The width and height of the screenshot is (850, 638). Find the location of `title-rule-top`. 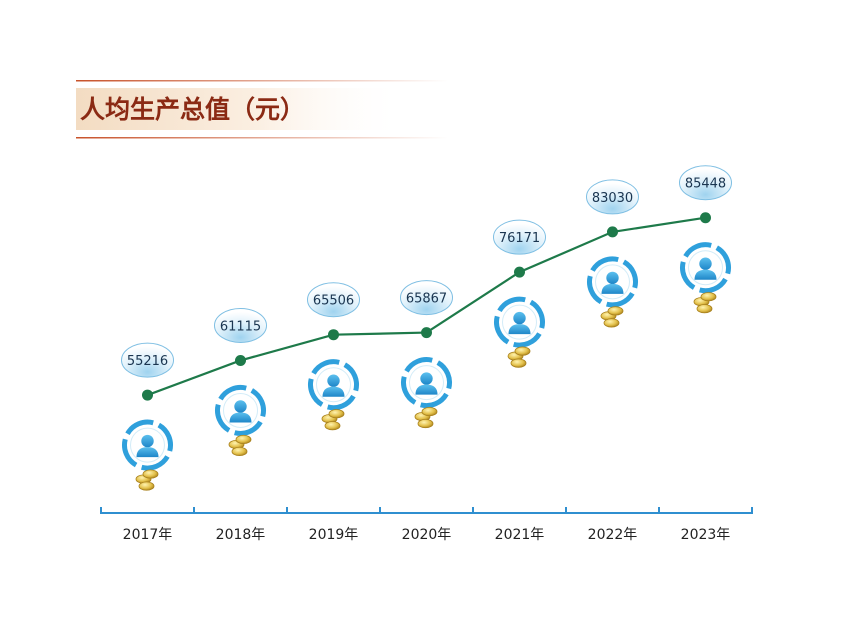

title-rule-top is located at coordinates (262, 81).